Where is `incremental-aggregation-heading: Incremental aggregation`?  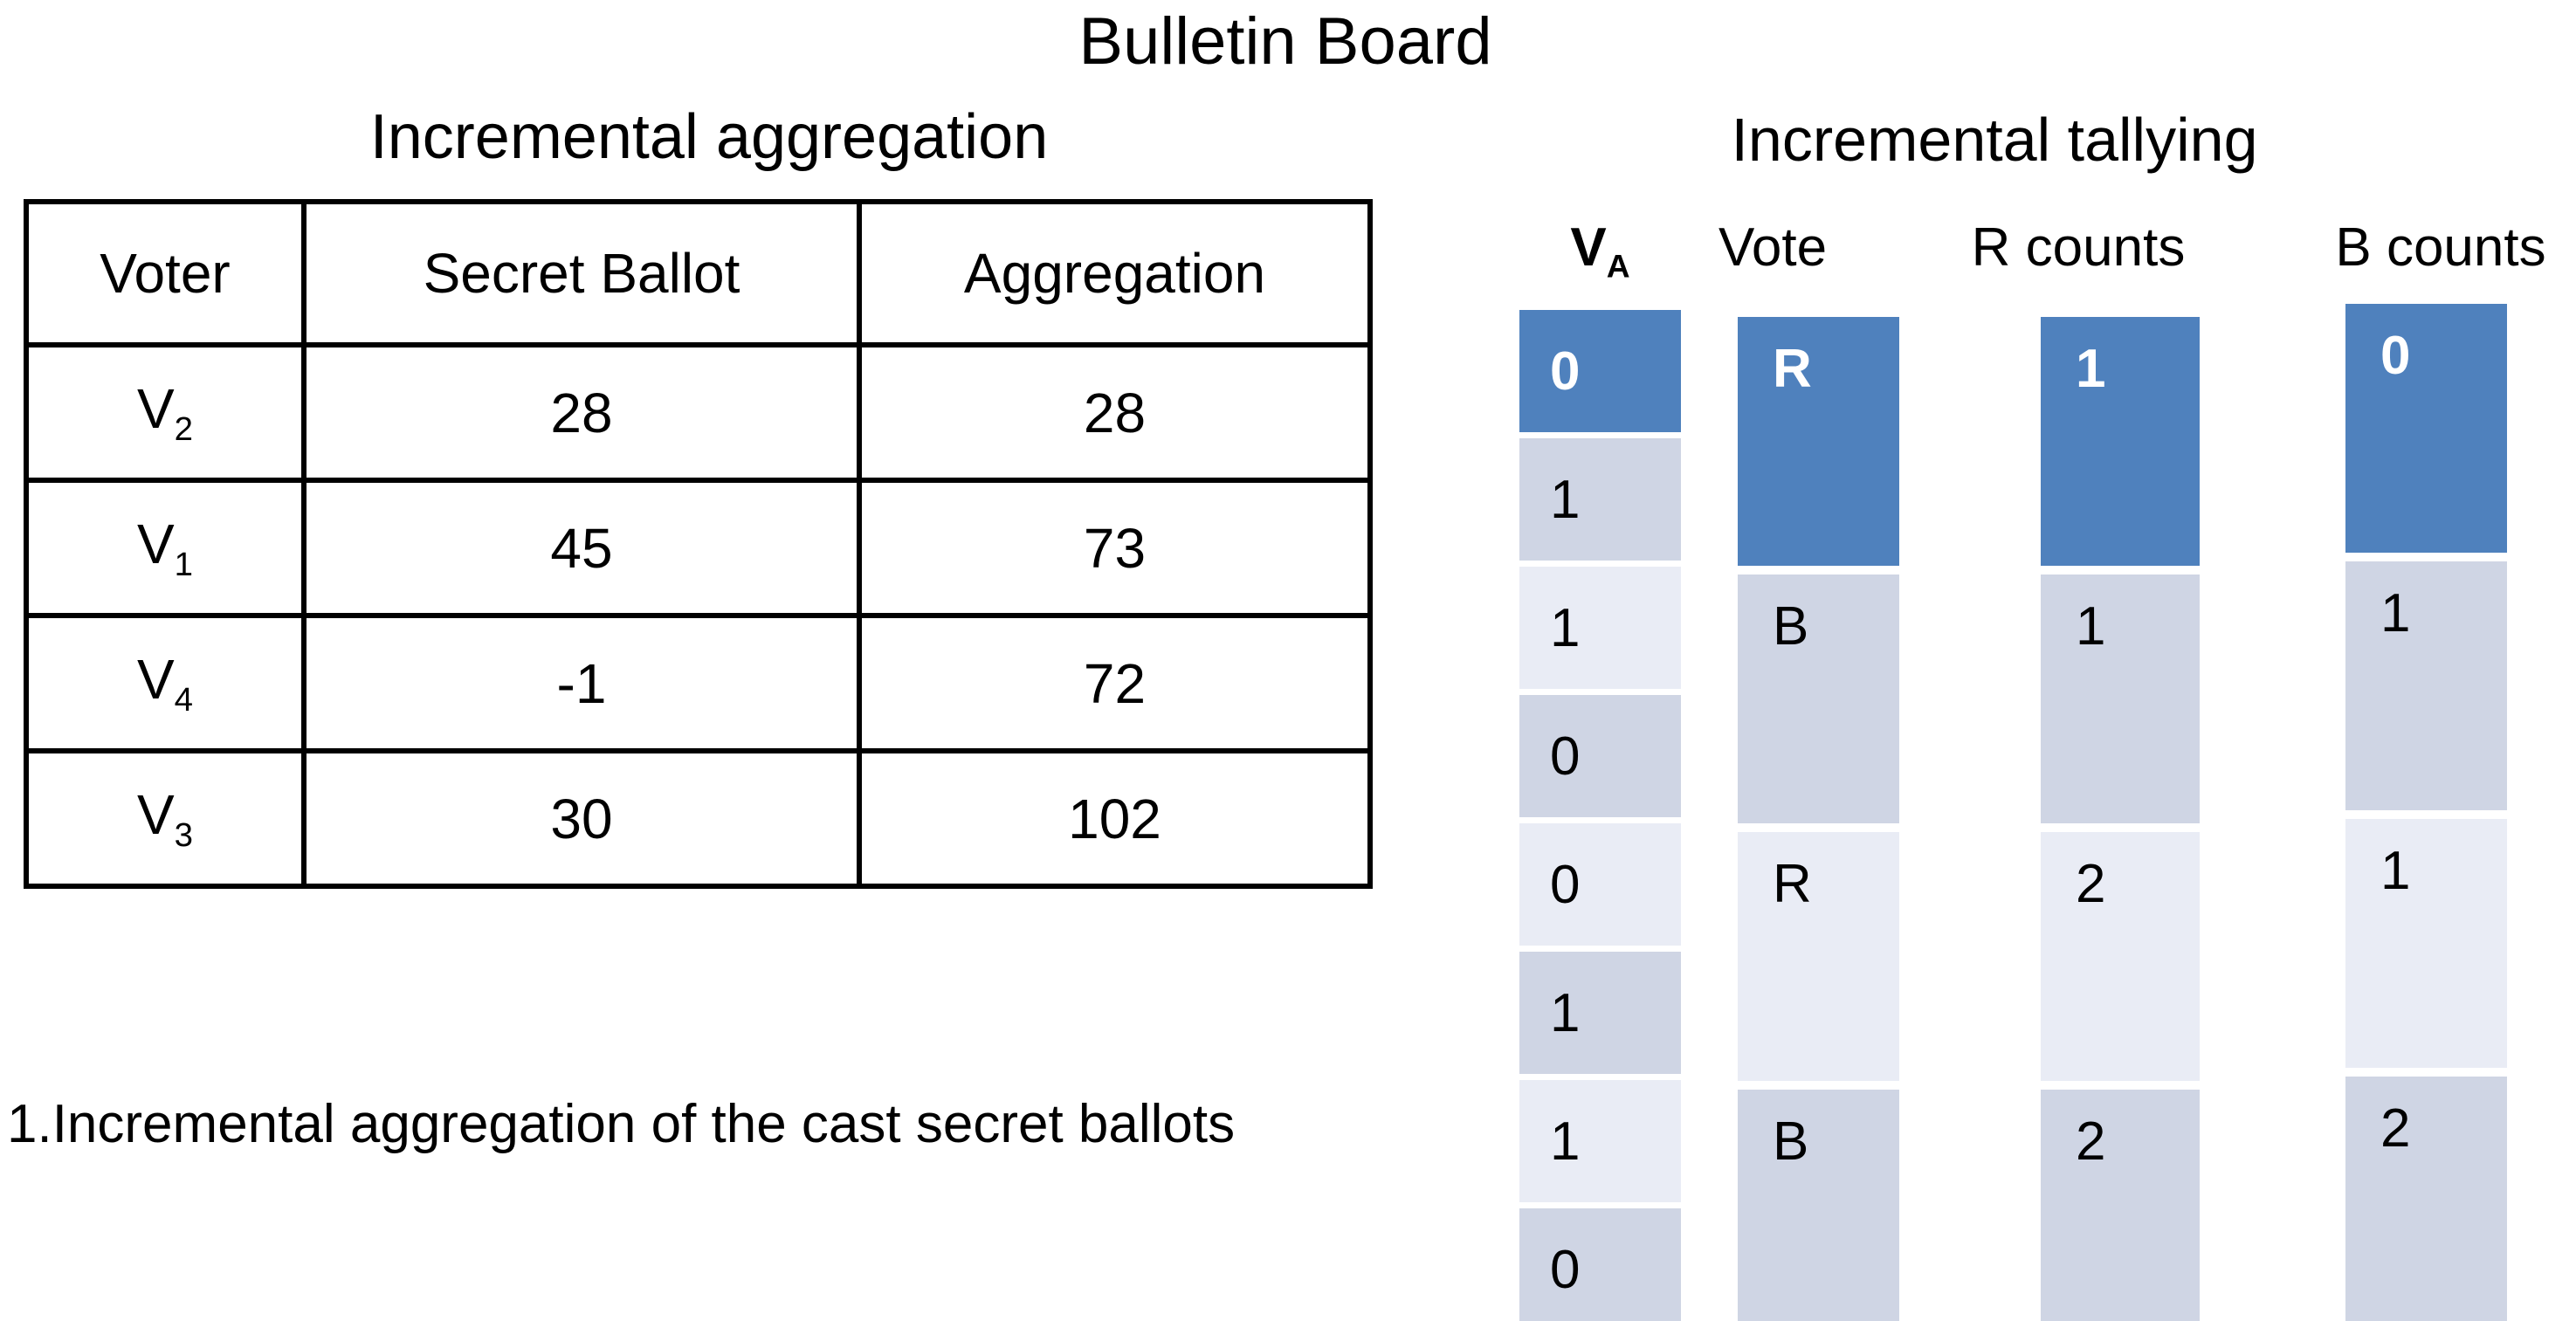 incremental-aggregation-heading: Incremental aggregation is located at coordinates (709, 137).